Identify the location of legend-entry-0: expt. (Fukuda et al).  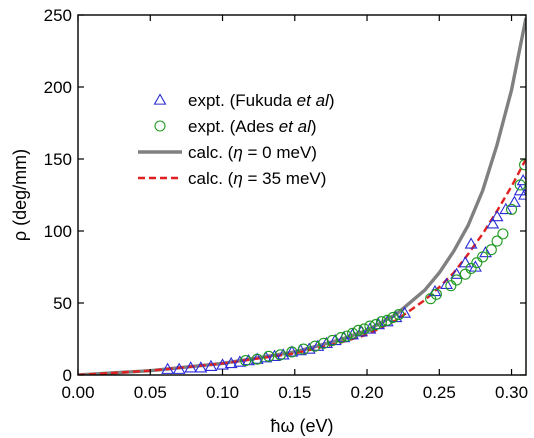
(243, 100).